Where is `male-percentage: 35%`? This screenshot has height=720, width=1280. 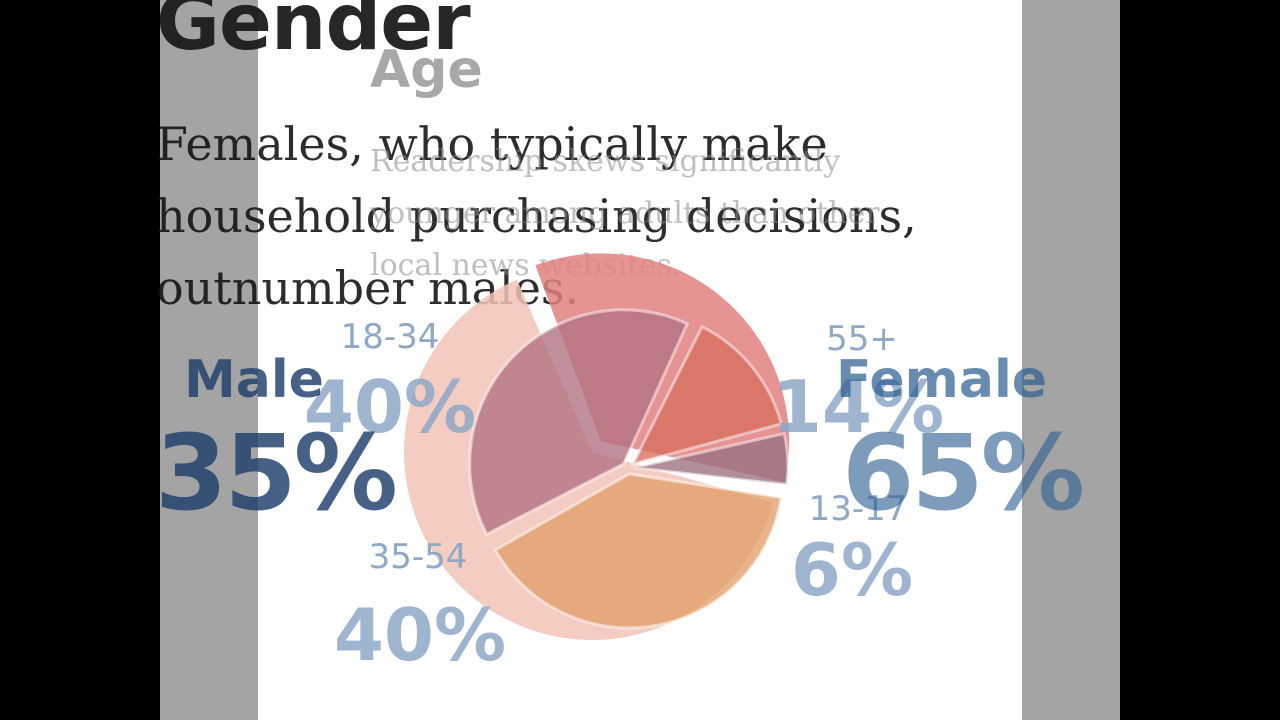
male-percentage: 35% is located at coordinates (276, 473).